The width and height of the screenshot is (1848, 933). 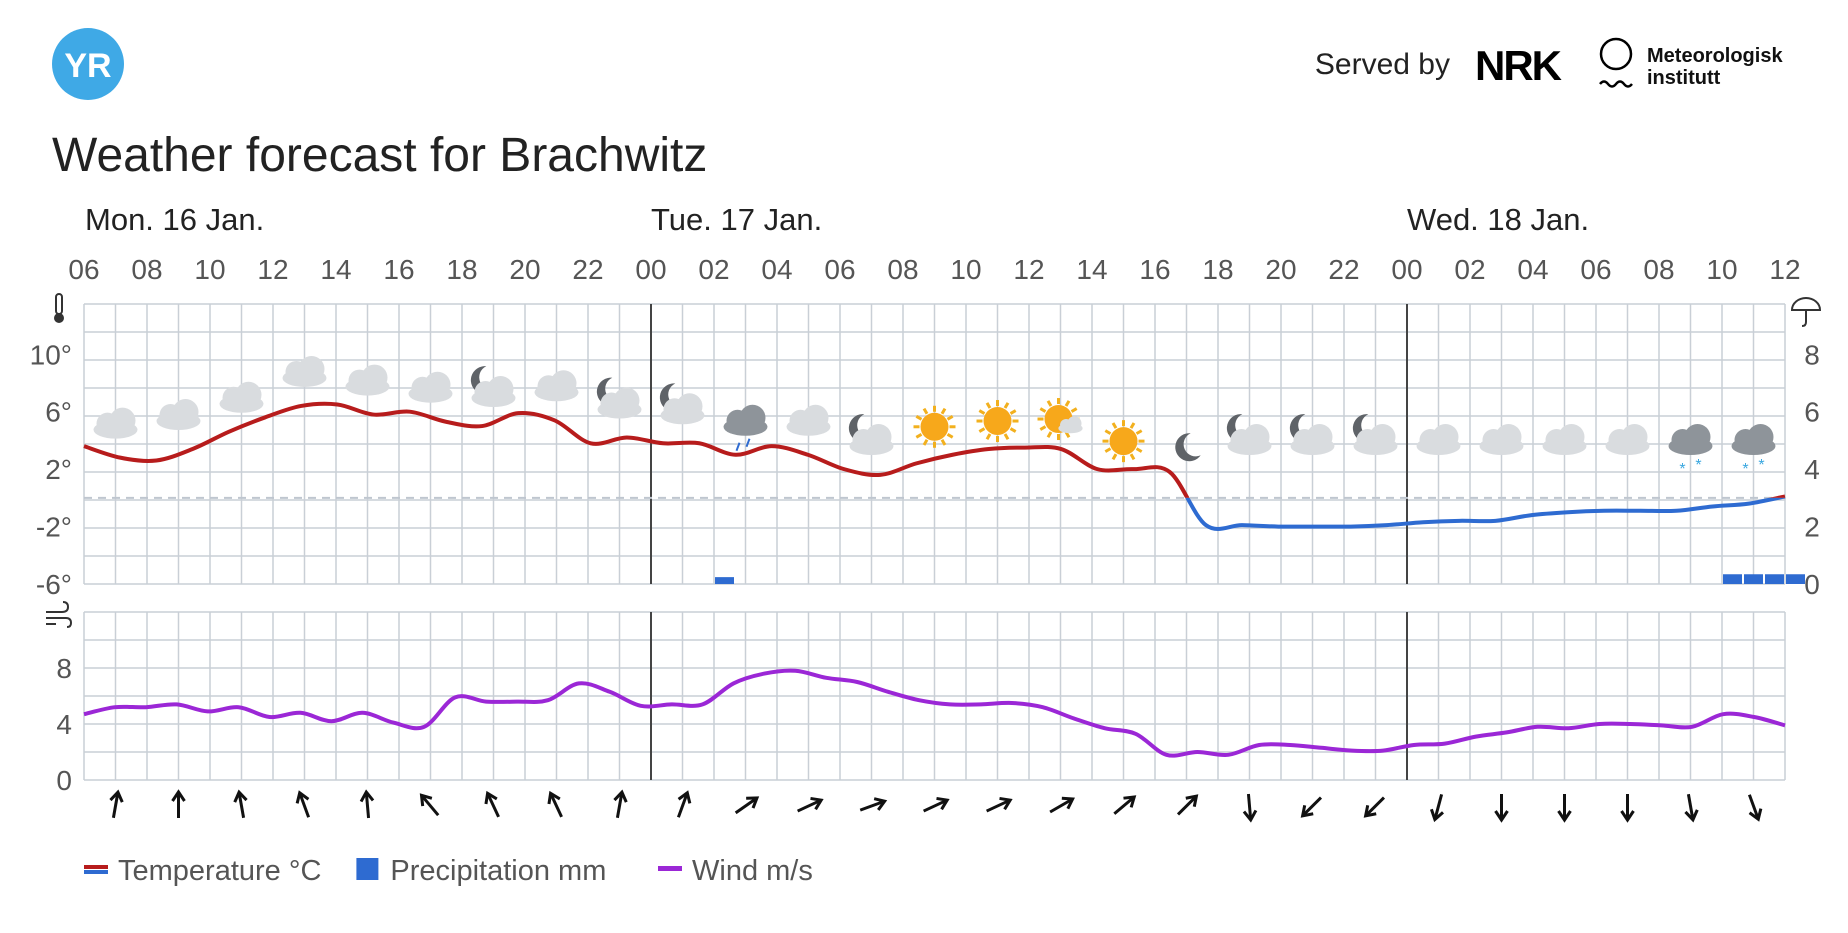 What do you see at coordinates (1280, 269) in the screenshot?
I see `hour-label: 20` at bounding box center [1280, 269].